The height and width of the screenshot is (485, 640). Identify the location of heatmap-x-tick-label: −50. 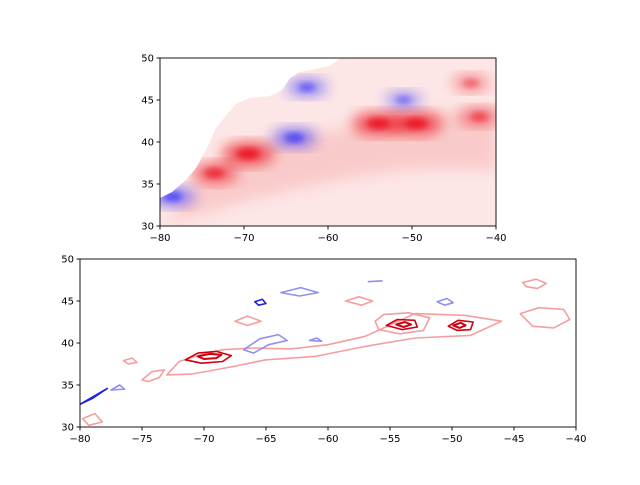
(411, 238).